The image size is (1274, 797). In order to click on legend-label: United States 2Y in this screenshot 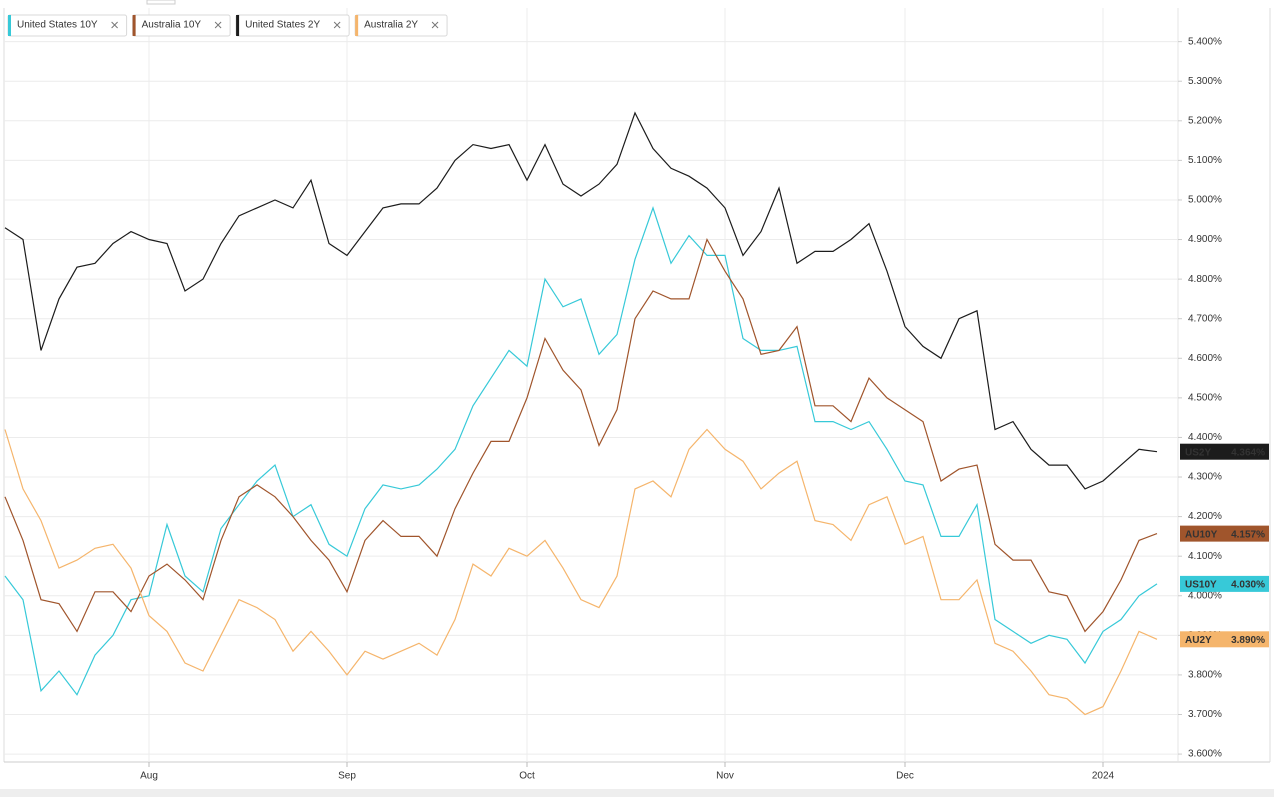, I will do `click(282, 25)`.